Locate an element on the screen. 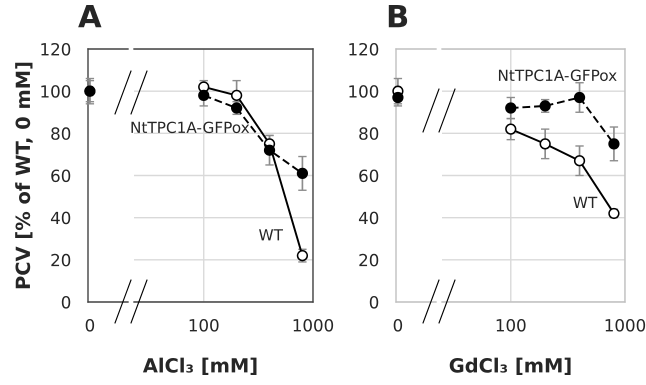 This screenshot has height=385, width=646. text: A is located at coordinates (90, 16).